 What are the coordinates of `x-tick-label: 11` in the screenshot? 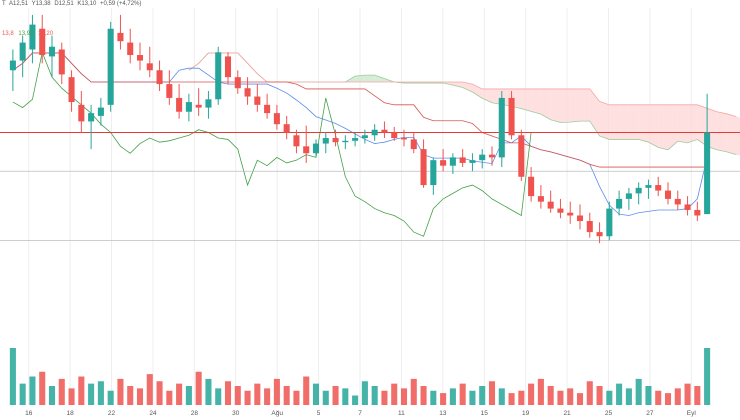 It's located at (401, 413).